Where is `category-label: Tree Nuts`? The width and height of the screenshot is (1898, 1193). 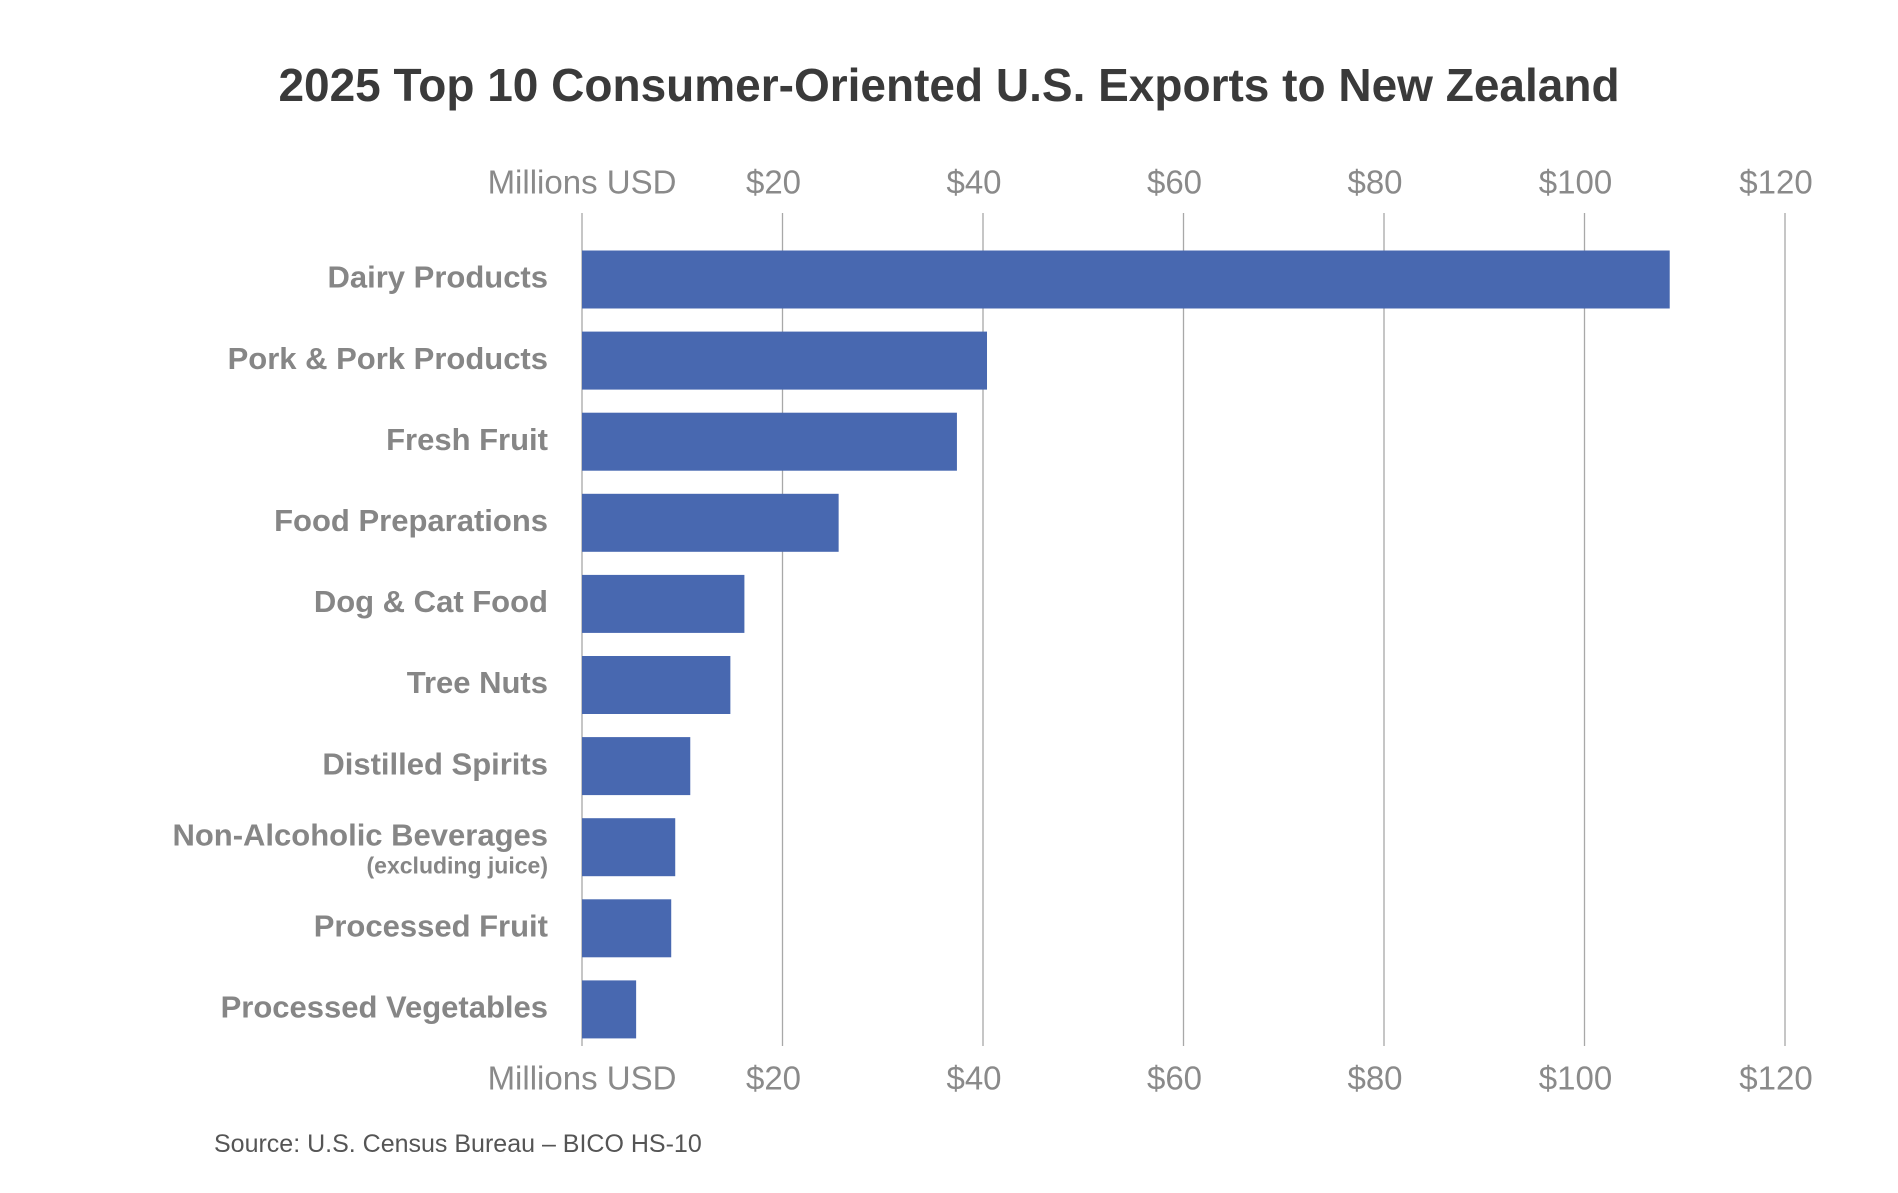 category-label: Tree Nuts is located at coordinates (477, 682).